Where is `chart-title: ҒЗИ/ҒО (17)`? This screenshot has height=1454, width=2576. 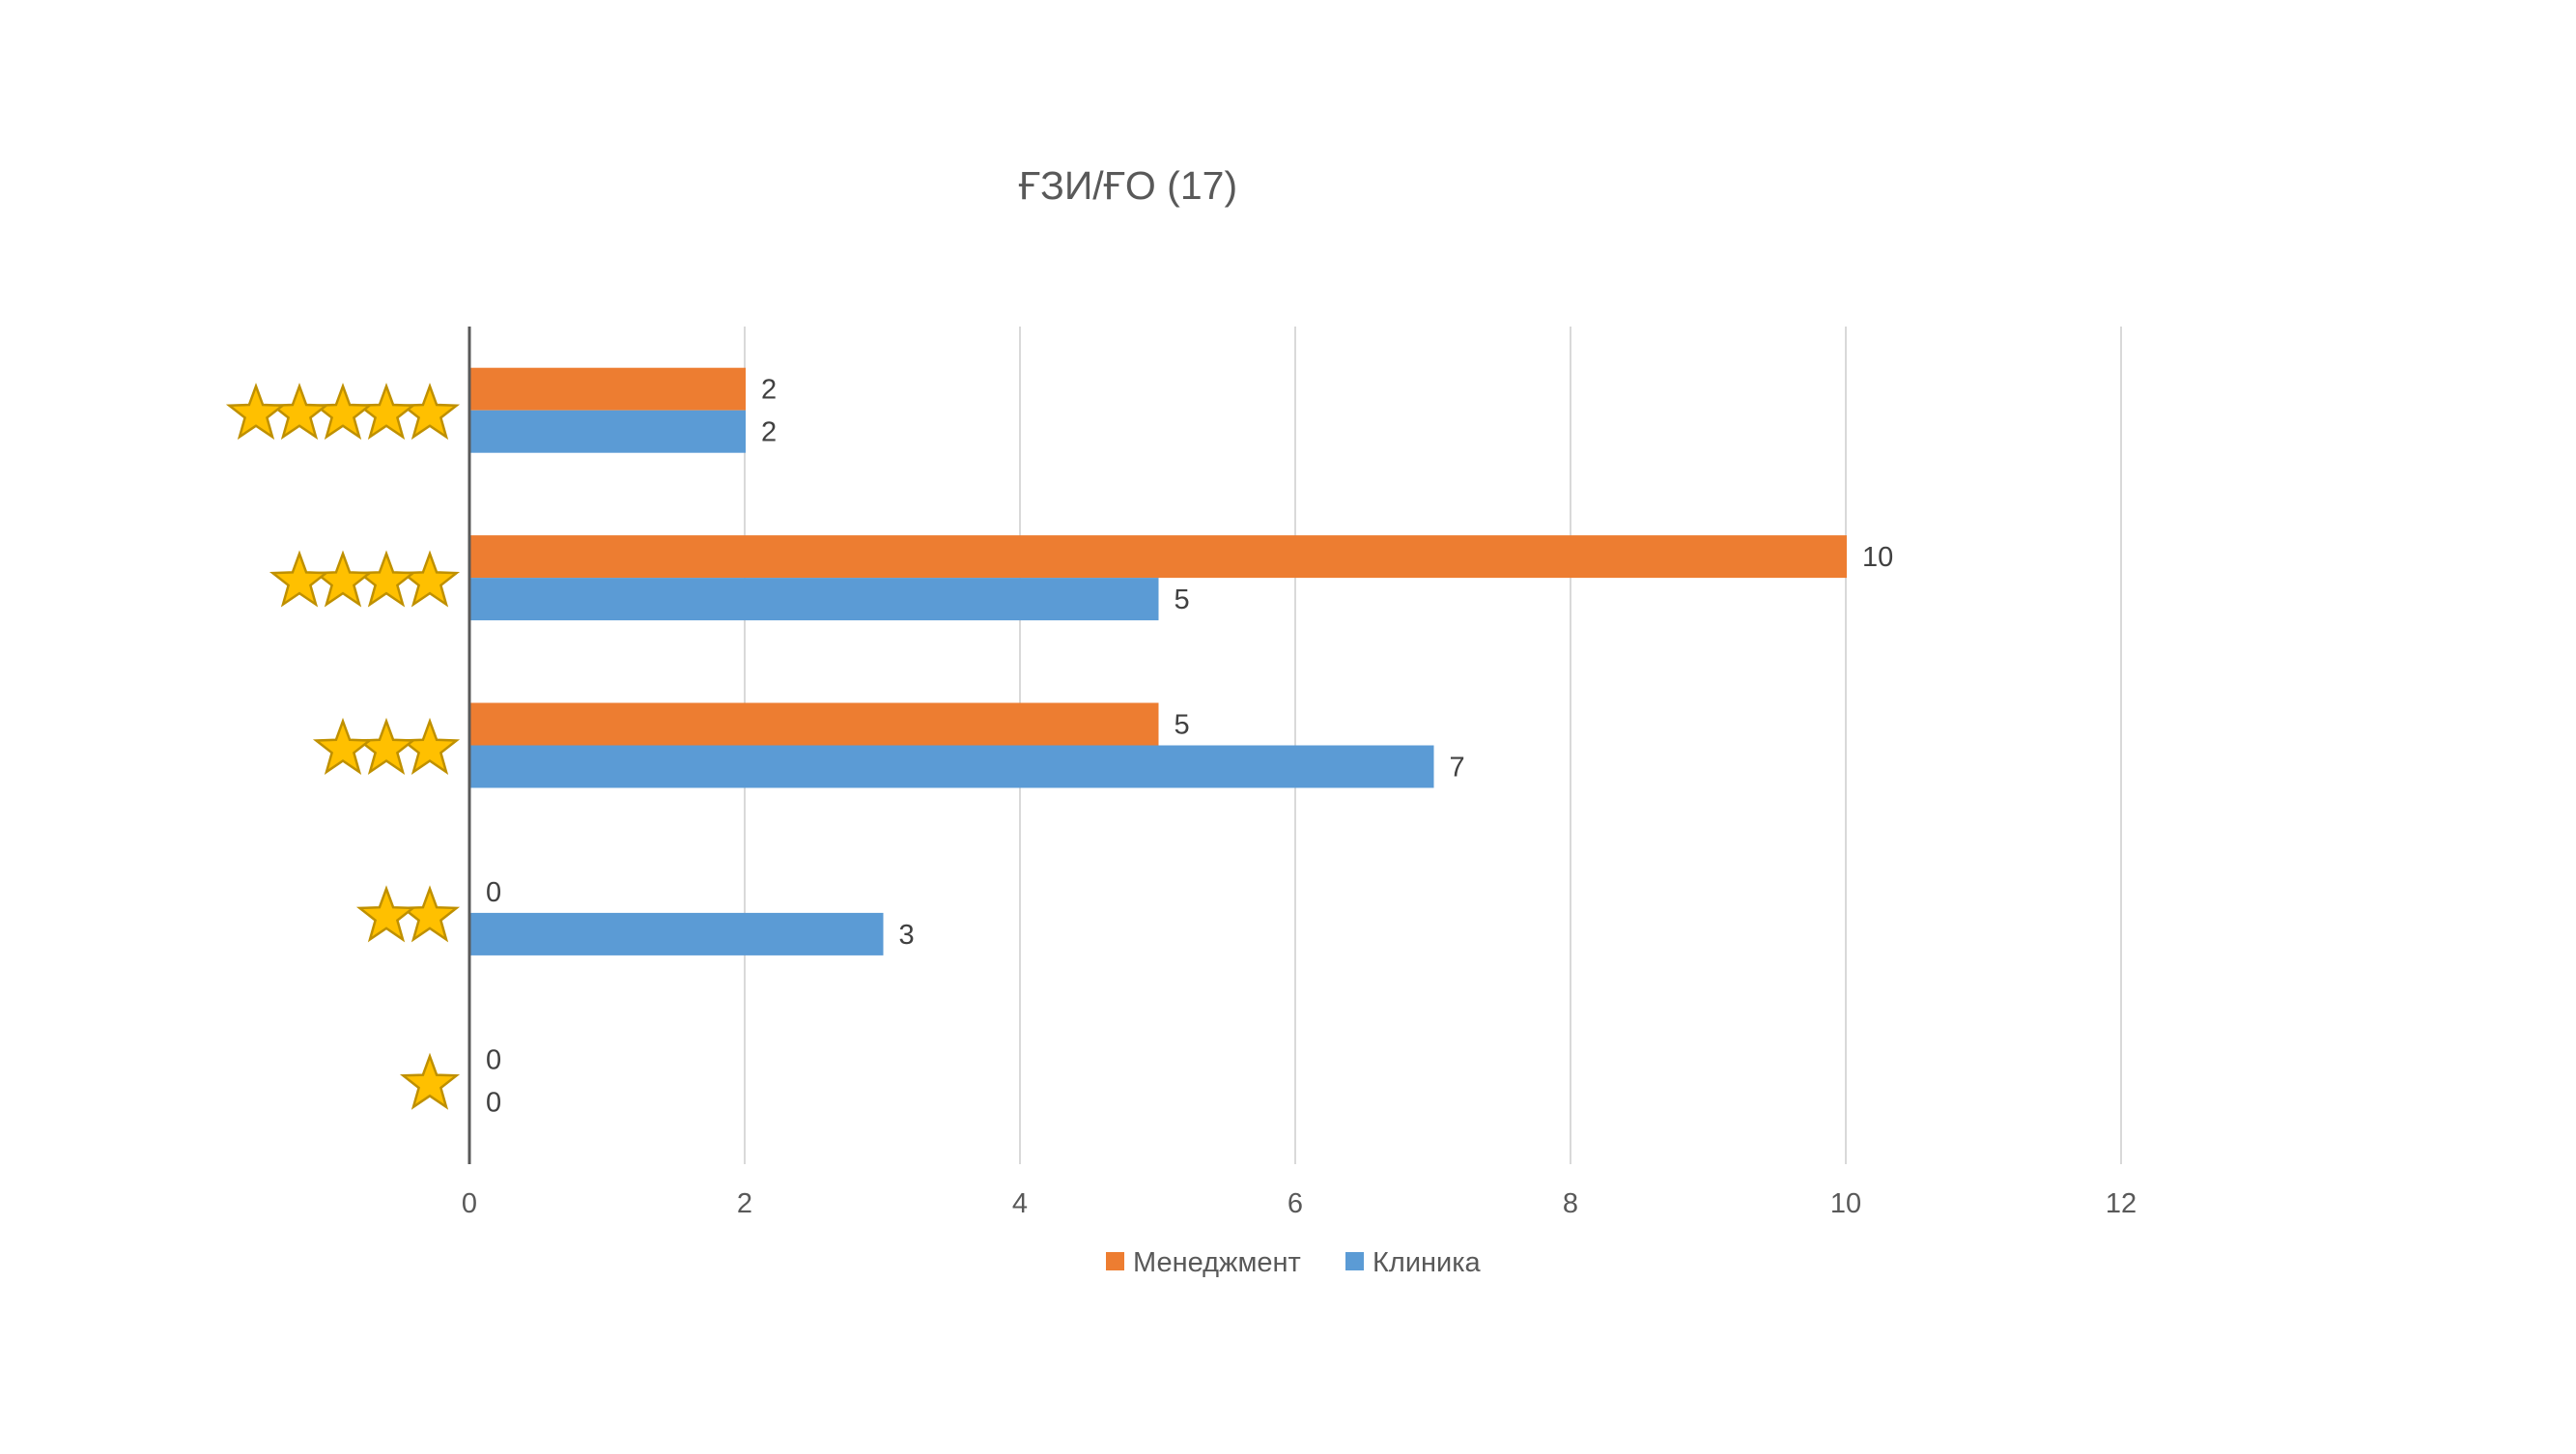 chart-title: ҒЗИ/ҒО (17) is located at coordinates (1127, 186).